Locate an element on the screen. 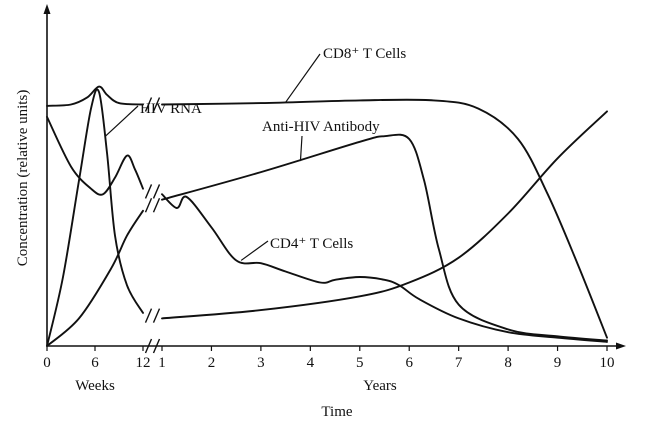  series-hiv-rna-weeks is located at coordinates (95, 217).